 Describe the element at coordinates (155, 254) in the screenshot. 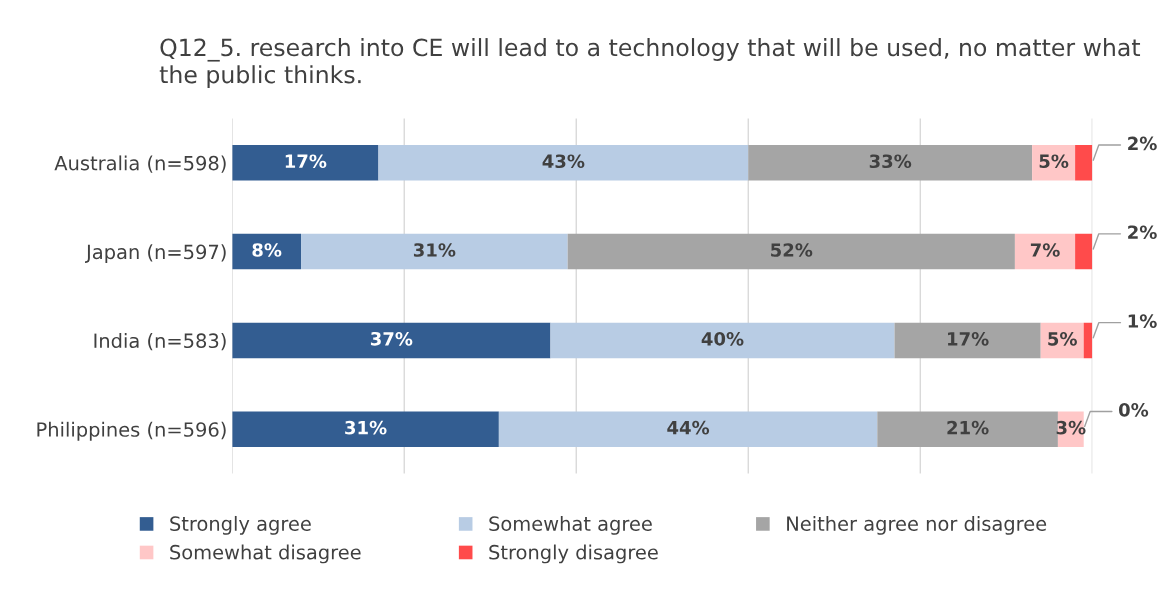

I see `y-tick-label: Japan (n=597)` at that location.